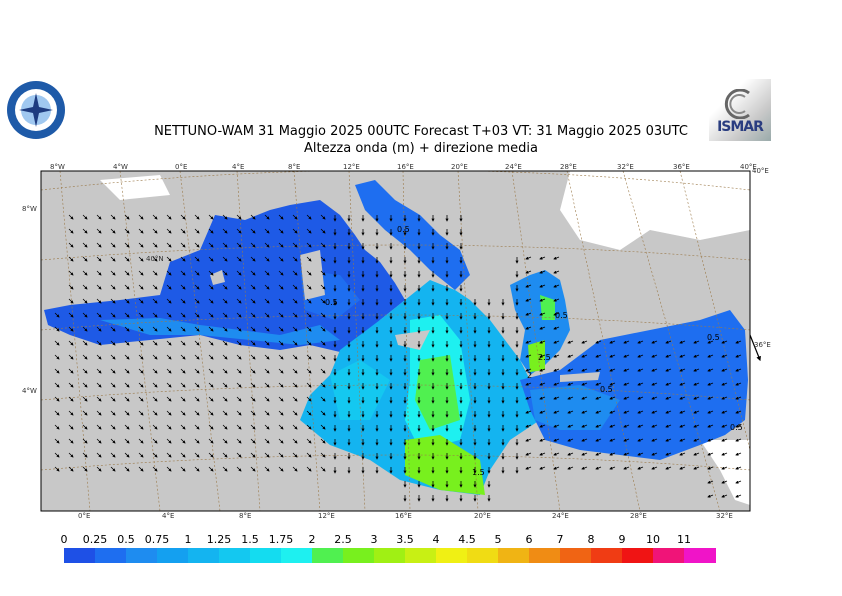  Describe the element at coordinates (238, 167) in the screenshot. I see `top-longitude-label: 4°E` at that location.